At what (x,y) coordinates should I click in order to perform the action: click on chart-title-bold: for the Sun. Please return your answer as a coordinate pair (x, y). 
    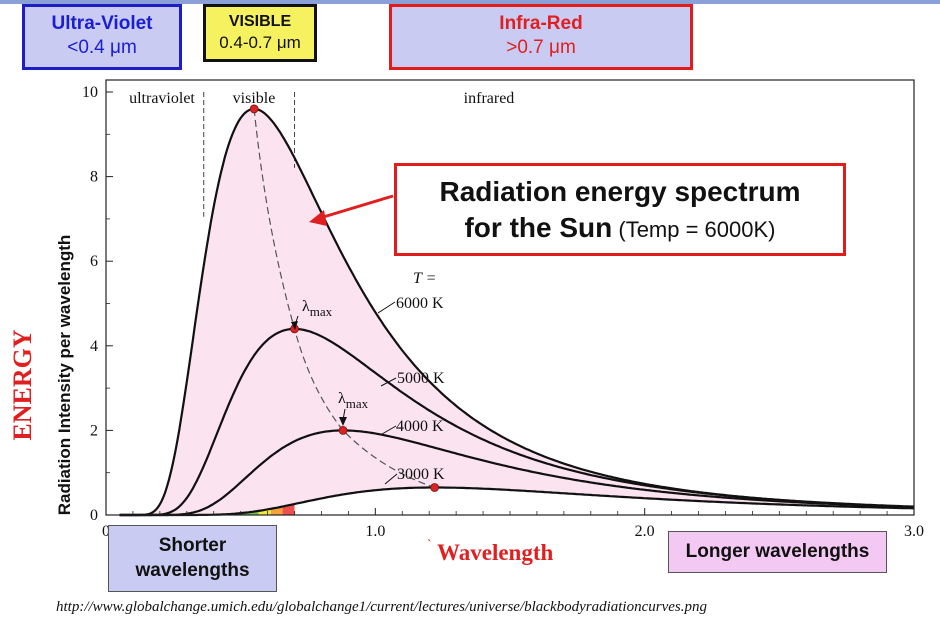
    Looking at the image, I should click on (538, 227).